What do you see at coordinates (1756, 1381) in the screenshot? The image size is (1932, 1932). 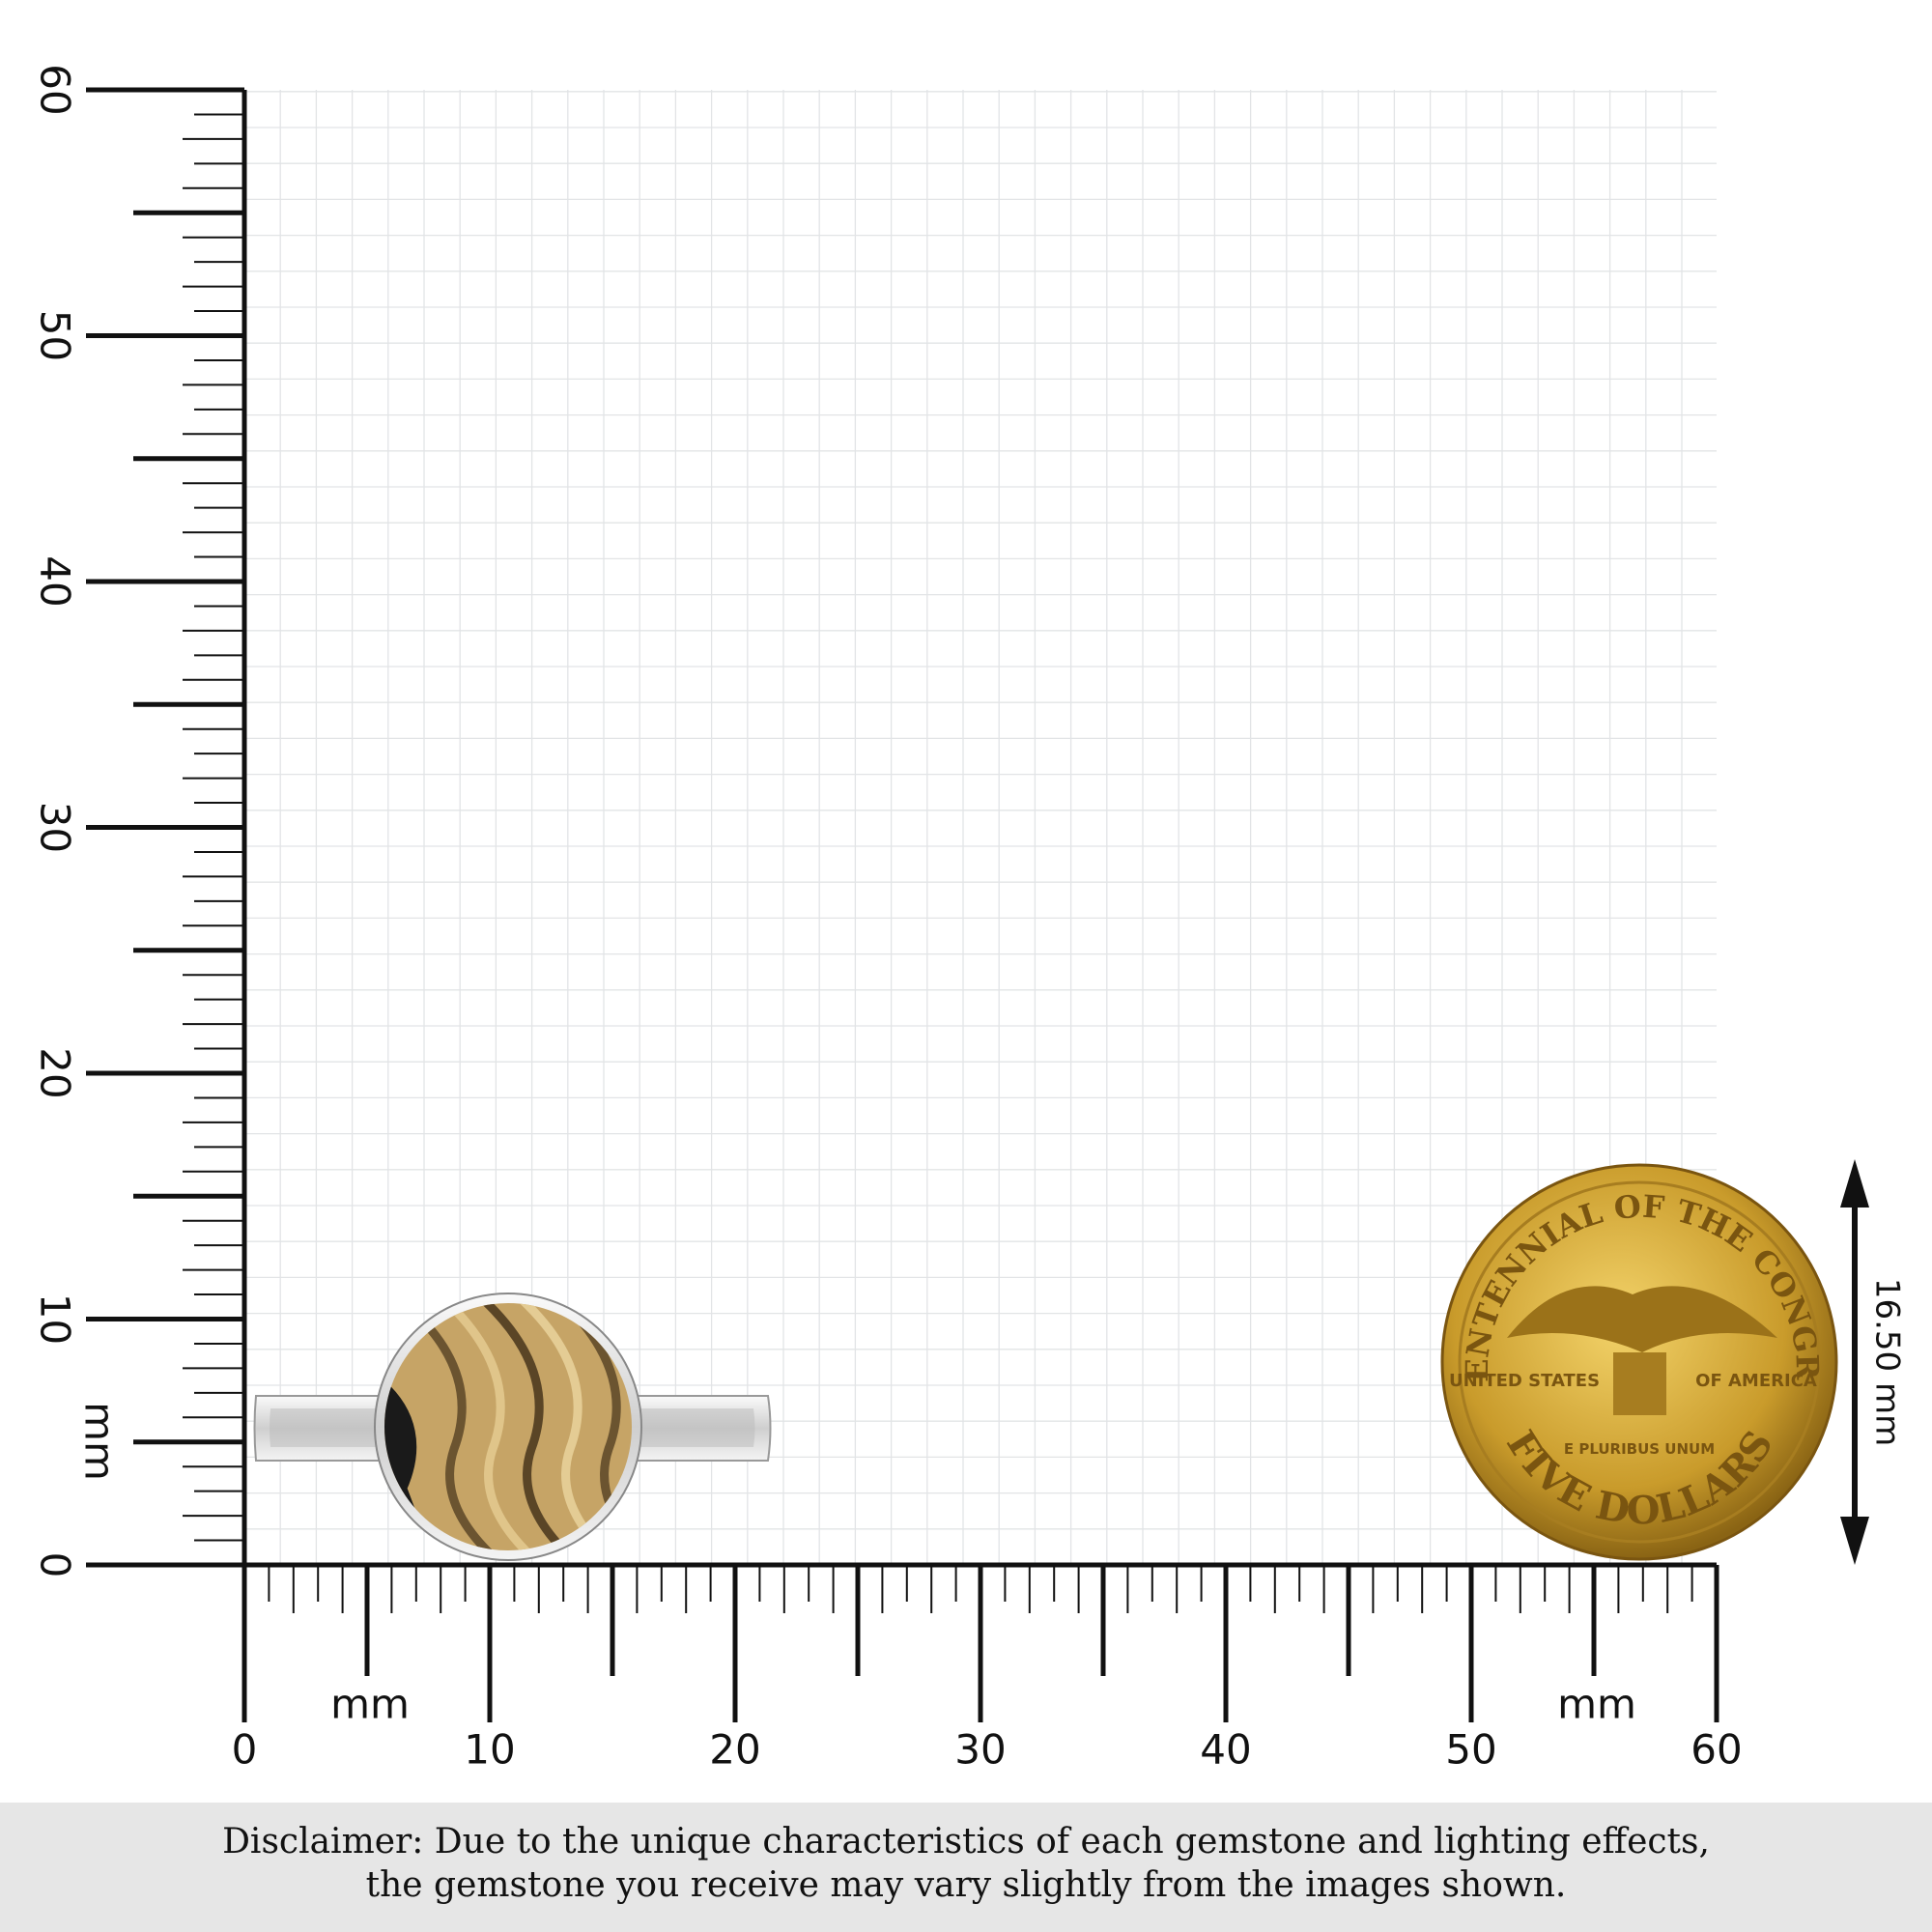 I see `coin-right: OF AMERICA` at bounding box center [1756, 1381].